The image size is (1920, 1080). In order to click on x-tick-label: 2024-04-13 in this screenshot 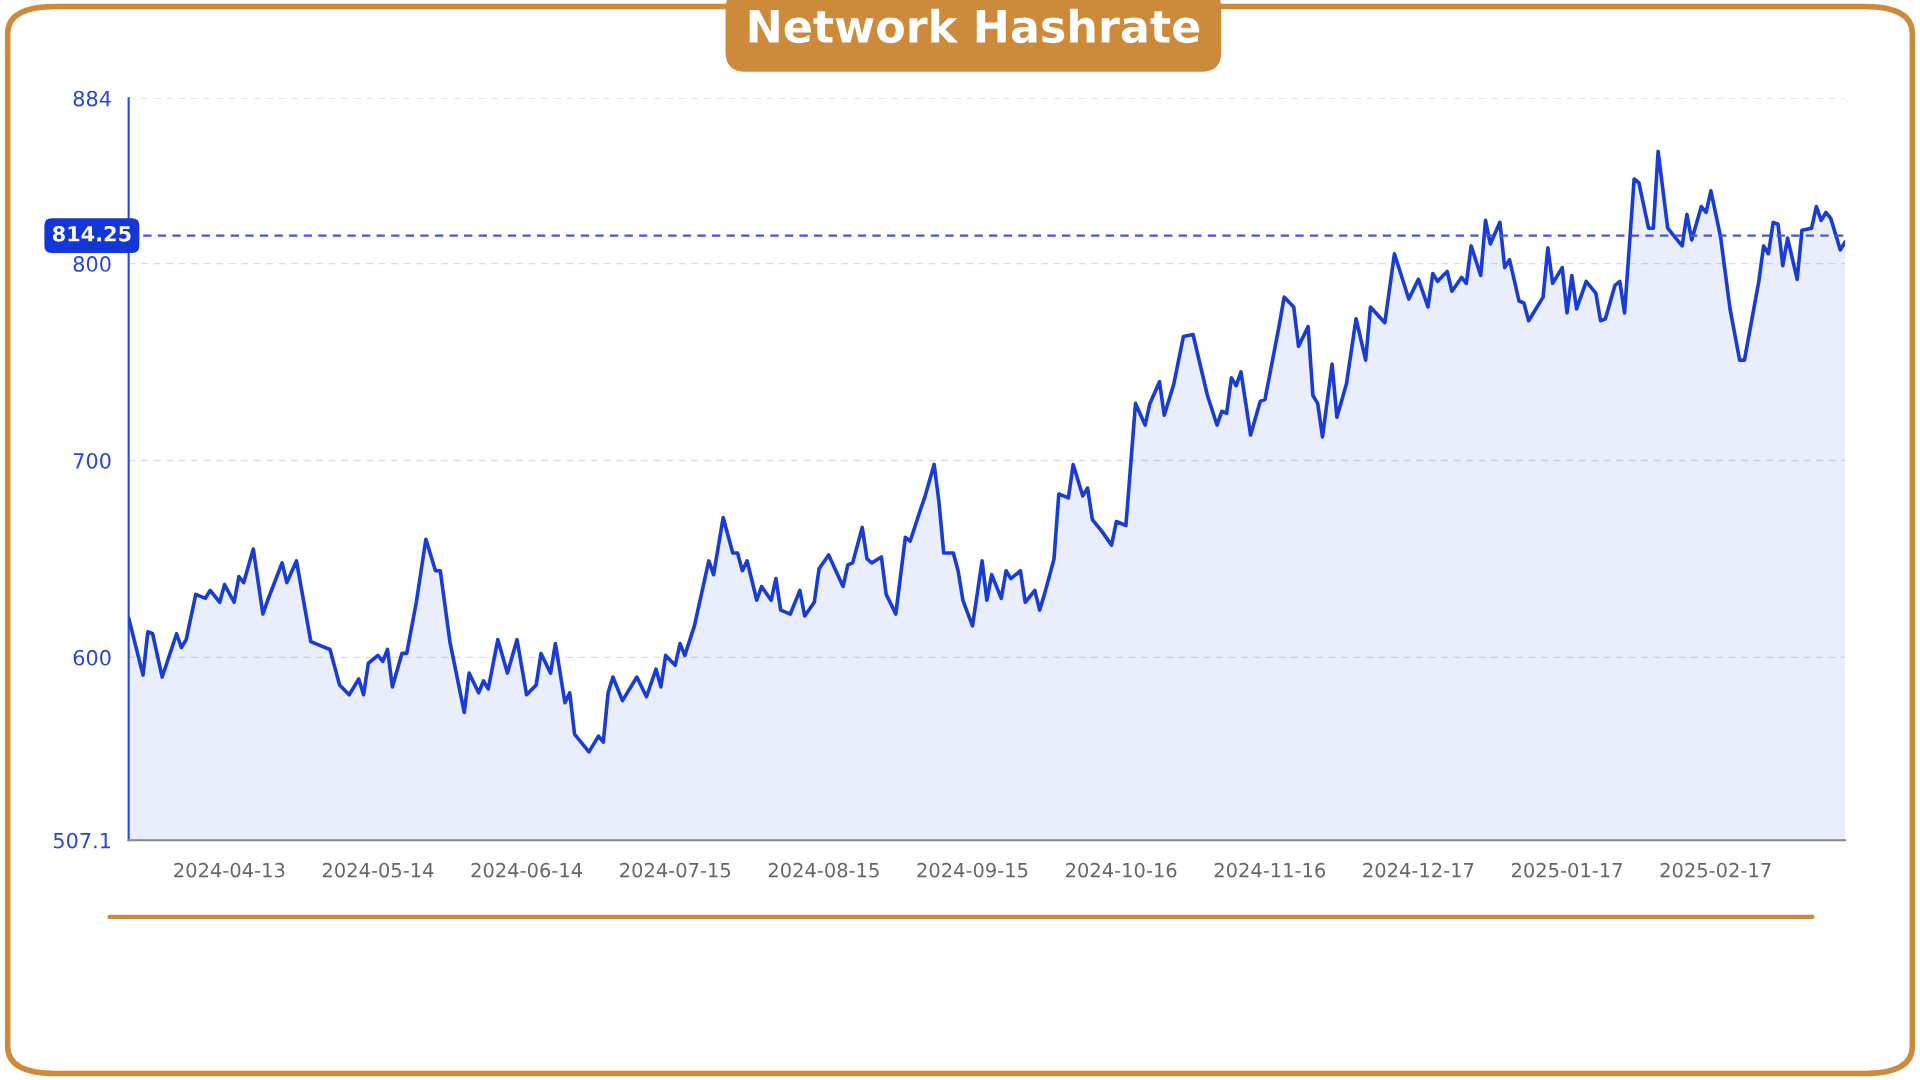, I will do `click(229, 870)`.